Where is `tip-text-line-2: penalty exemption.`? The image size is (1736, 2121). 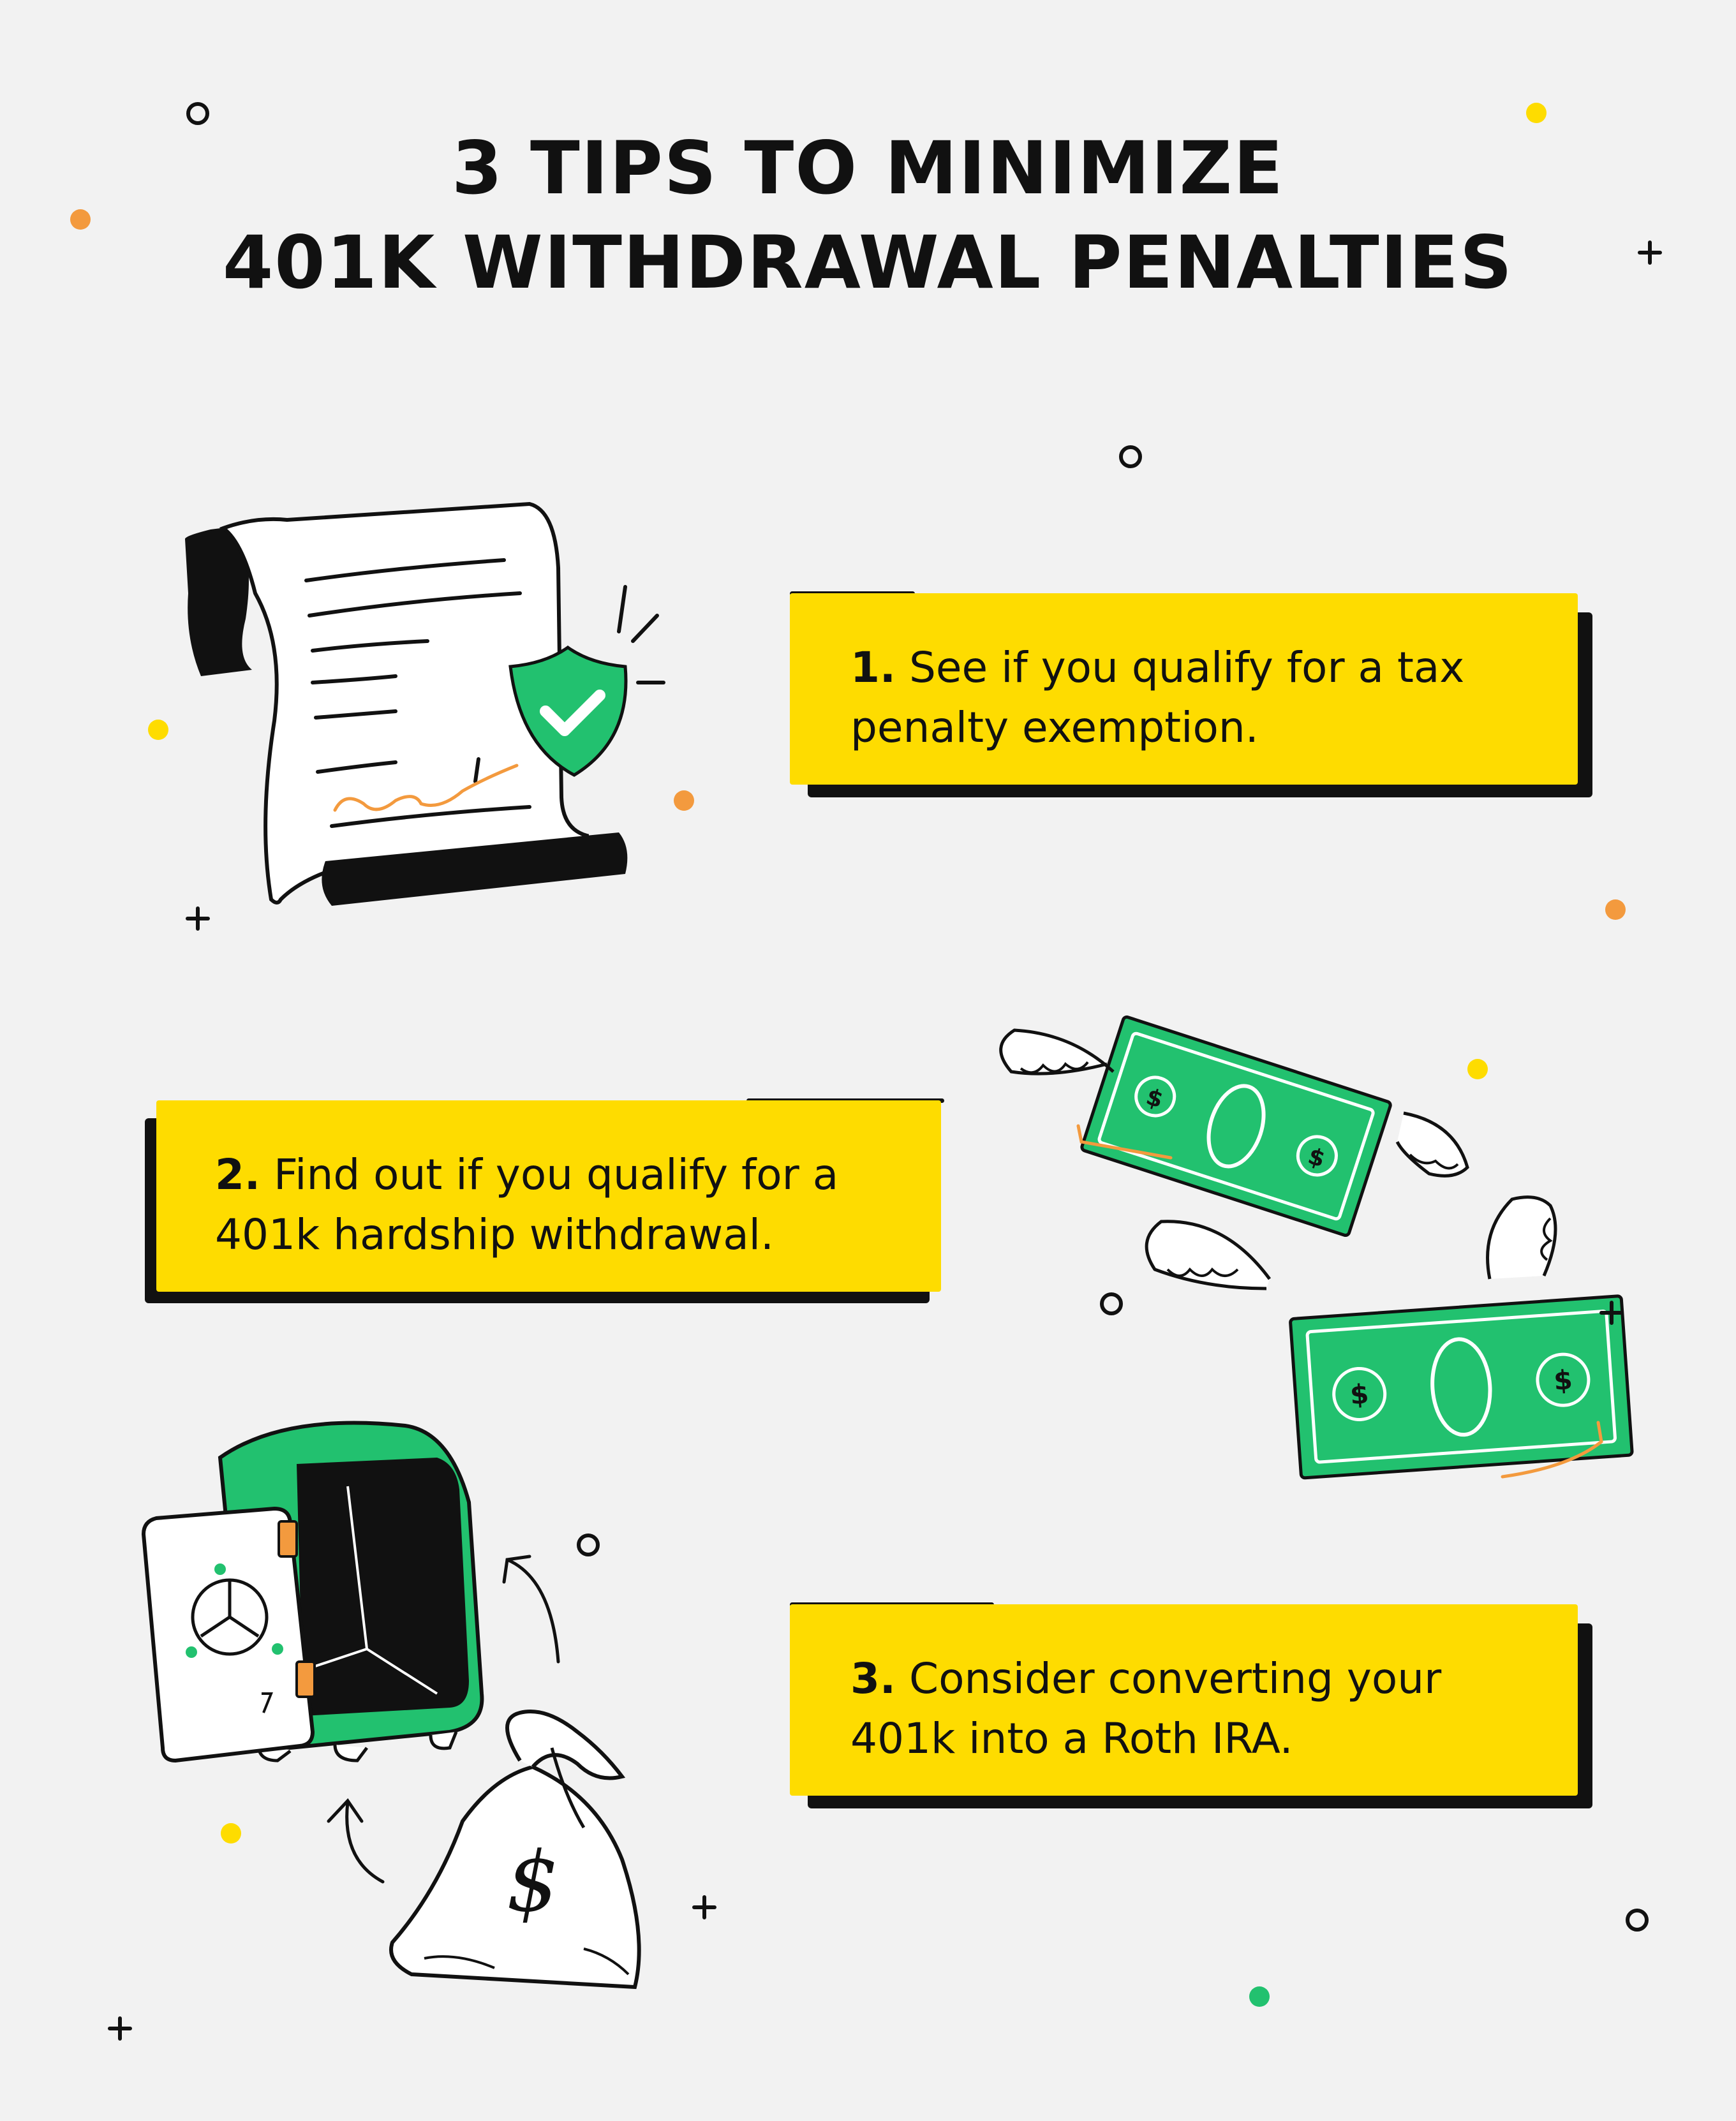
tip-text-line-2: penalty exemption. is located at coordinates (1055, 728).